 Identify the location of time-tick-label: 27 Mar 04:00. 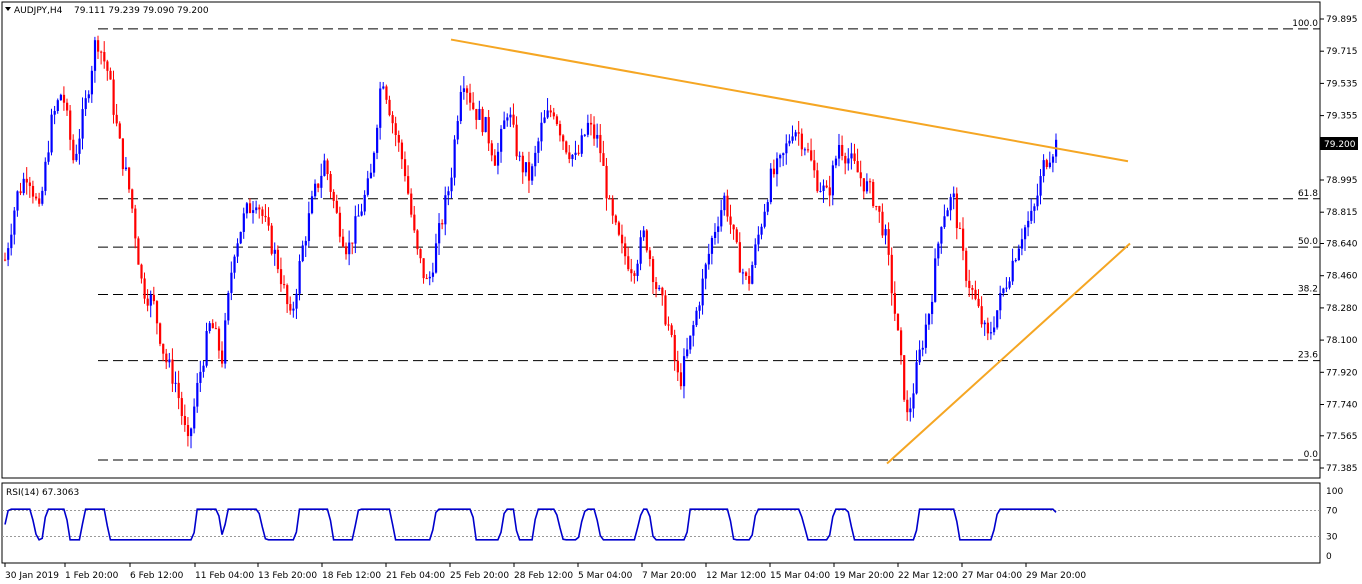
(992, 576).